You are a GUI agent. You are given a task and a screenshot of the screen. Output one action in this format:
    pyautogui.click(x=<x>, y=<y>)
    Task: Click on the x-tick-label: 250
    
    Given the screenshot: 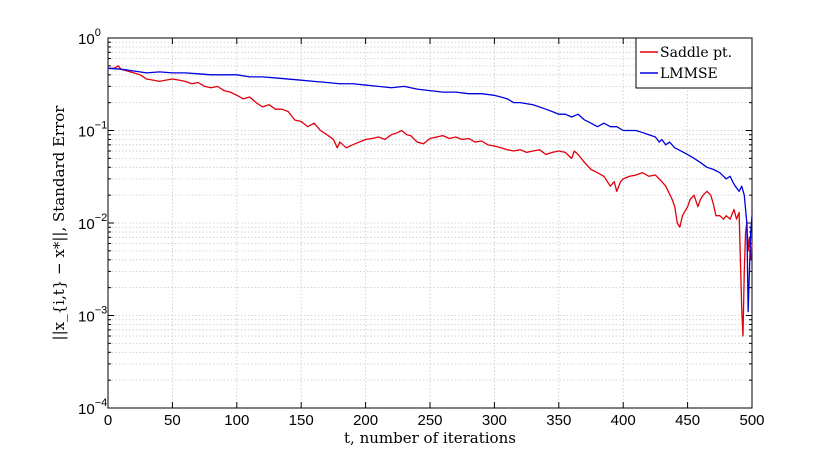 What is the action you would take?
    pyautogui.click(x=429, y=420)
    